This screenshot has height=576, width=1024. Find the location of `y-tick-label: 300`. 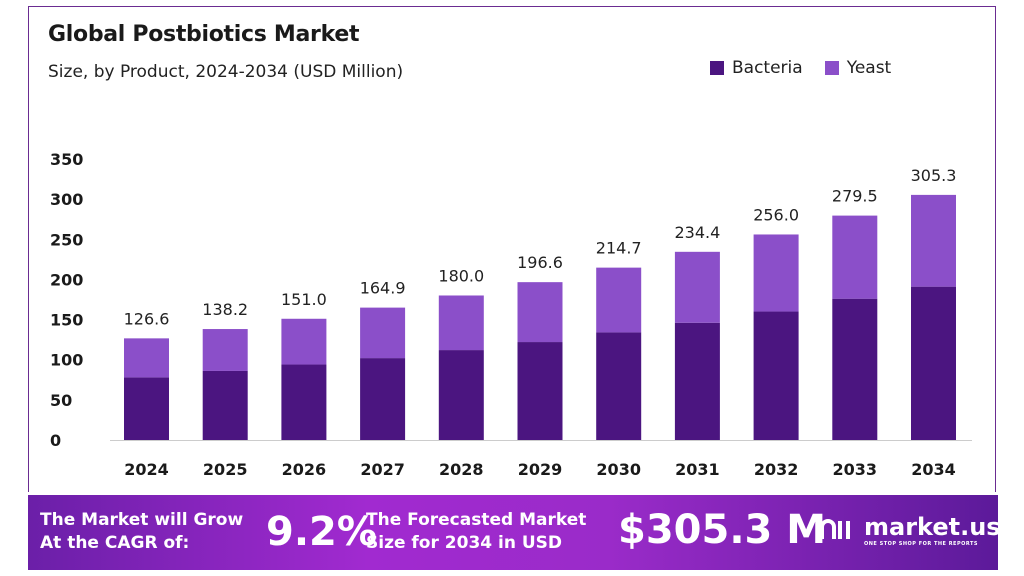

y-tick-label: 300 is located at coordinates (66, 199).